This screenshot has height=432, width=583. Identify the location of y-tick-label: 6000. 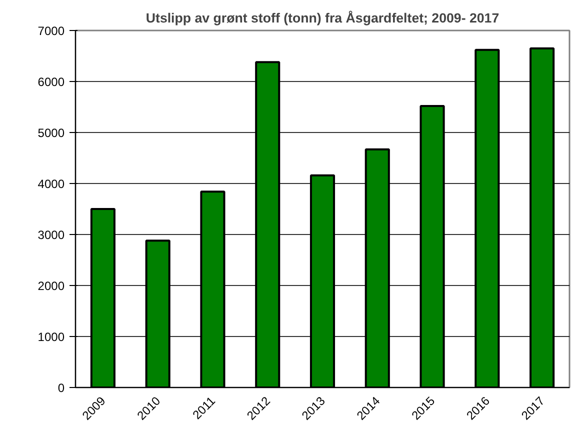
(51, 82).